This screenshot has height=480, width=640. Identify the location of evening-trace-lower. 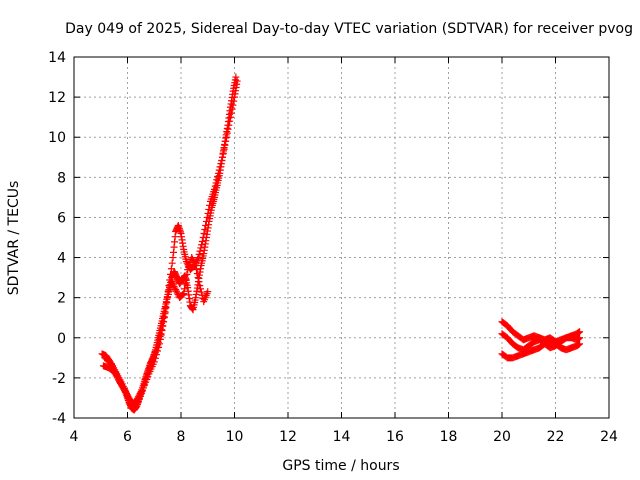
(541, 350).